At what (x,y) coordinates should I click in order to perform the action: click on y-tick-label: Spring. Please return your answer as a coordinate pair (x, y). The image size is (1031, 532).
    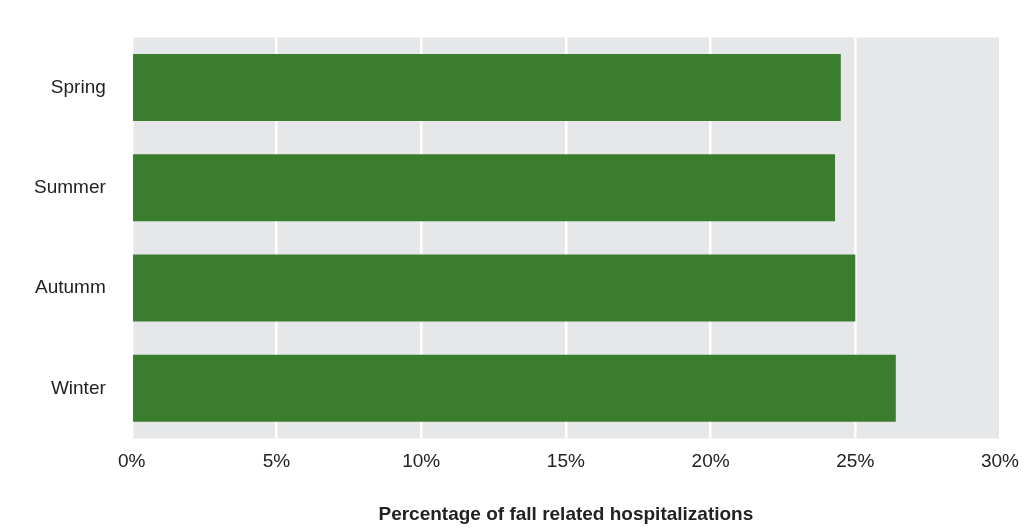
    Looking at the image, I should click on (78, 86).